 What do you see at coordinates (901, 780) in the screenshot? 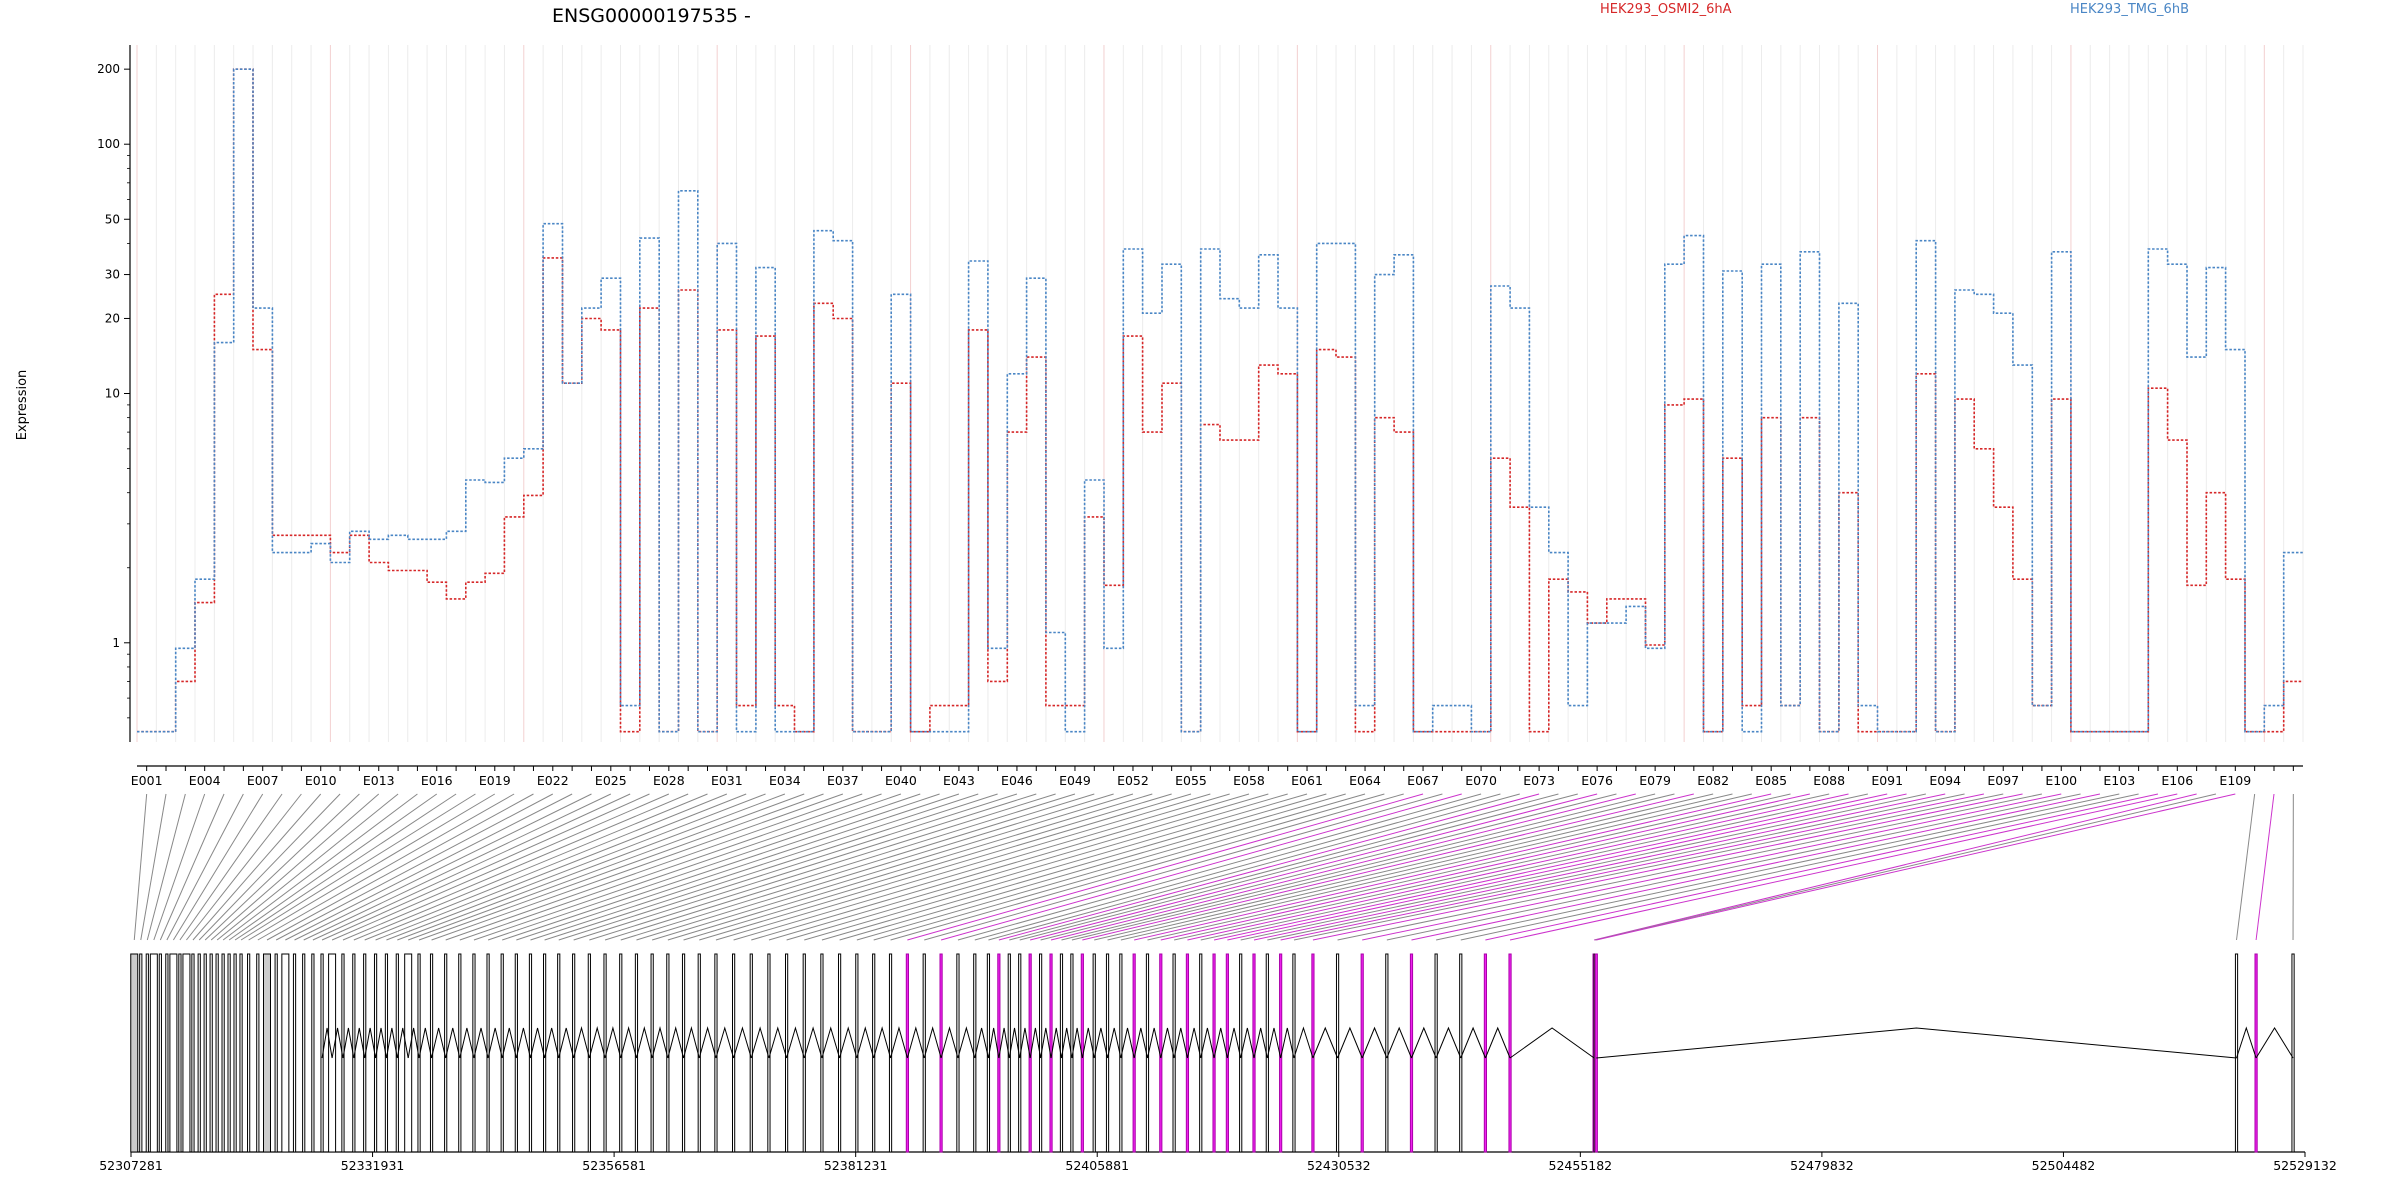
I see `exon-tick-label: E040` at bounding box center [901, 780].